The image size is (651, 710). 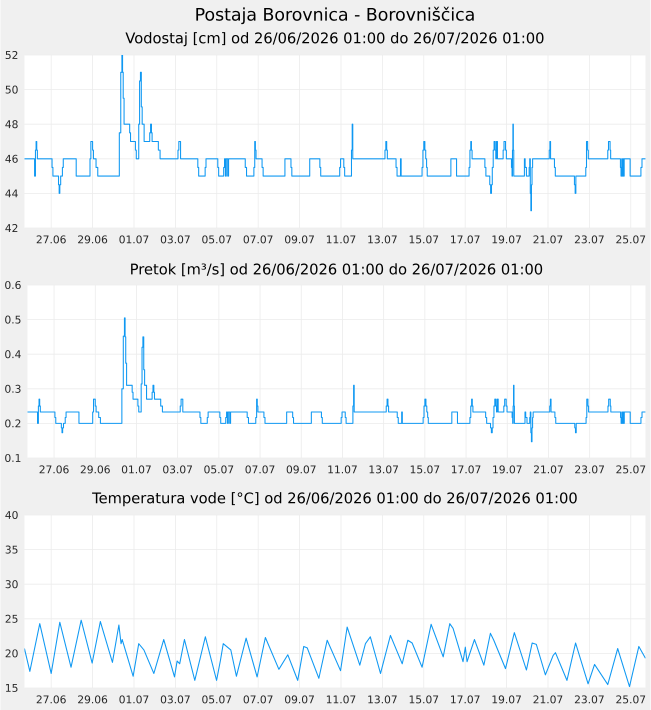 What do you see at coordinates (12, 228) in the screenshot?
I see `y-tick-label: 42` at bounding box center [12, 228].